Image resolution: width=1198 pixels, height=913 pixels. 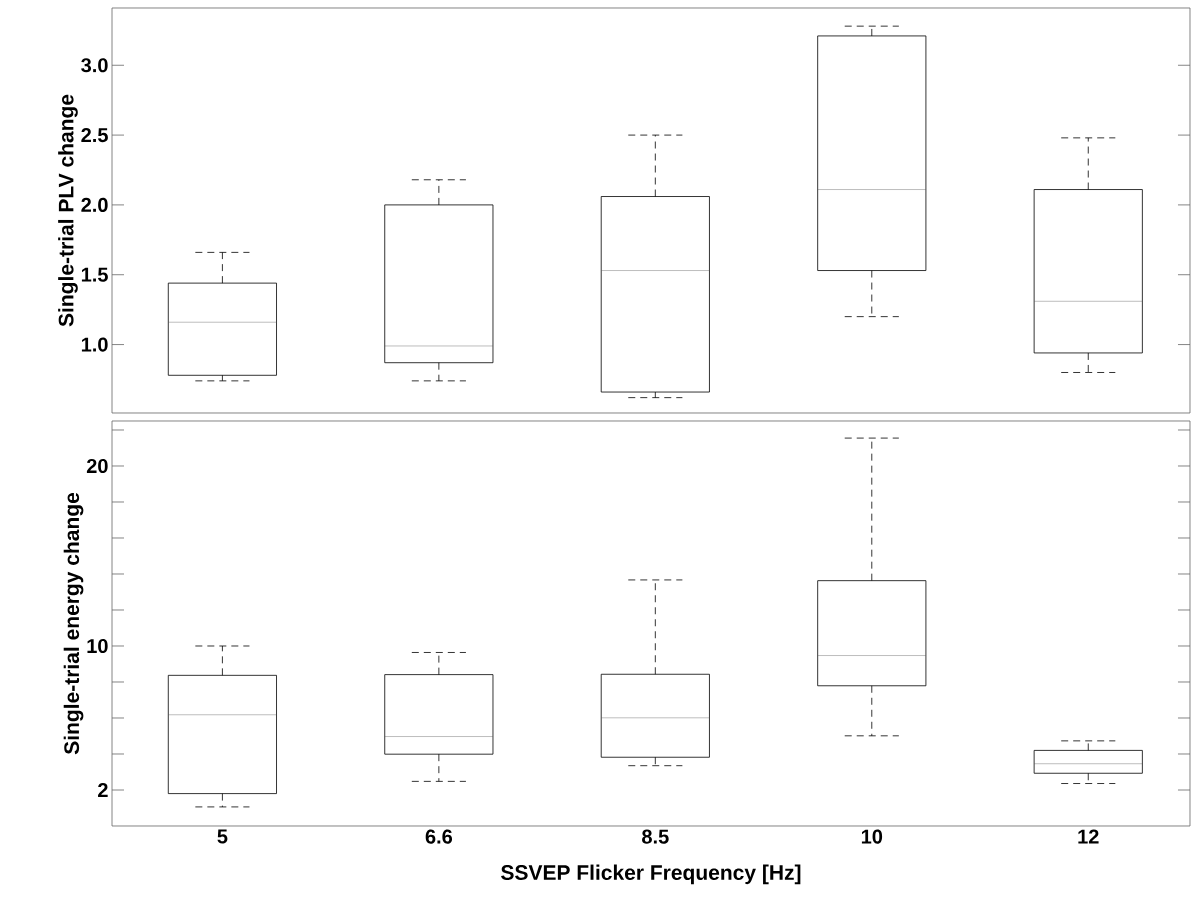 What do you see at coordinates (872, 836) in the screenshot?
I see `x-tick-label: 10` at bounding box center [872, 836].